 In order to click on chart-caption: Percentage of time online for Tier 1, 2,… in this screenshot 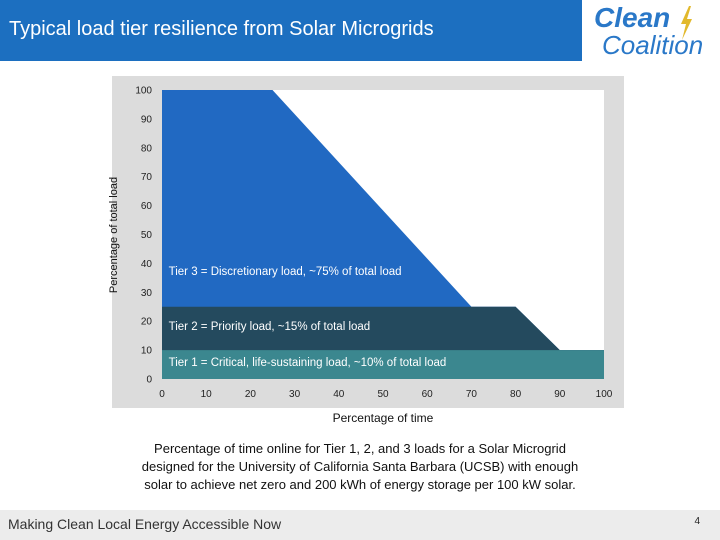, I will do `click(360, 466)`.